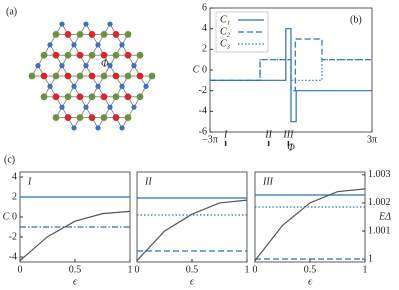 The height and width of the screenshot is (290, 399). I want to click on flux-label: Φ, so click(105, 63).